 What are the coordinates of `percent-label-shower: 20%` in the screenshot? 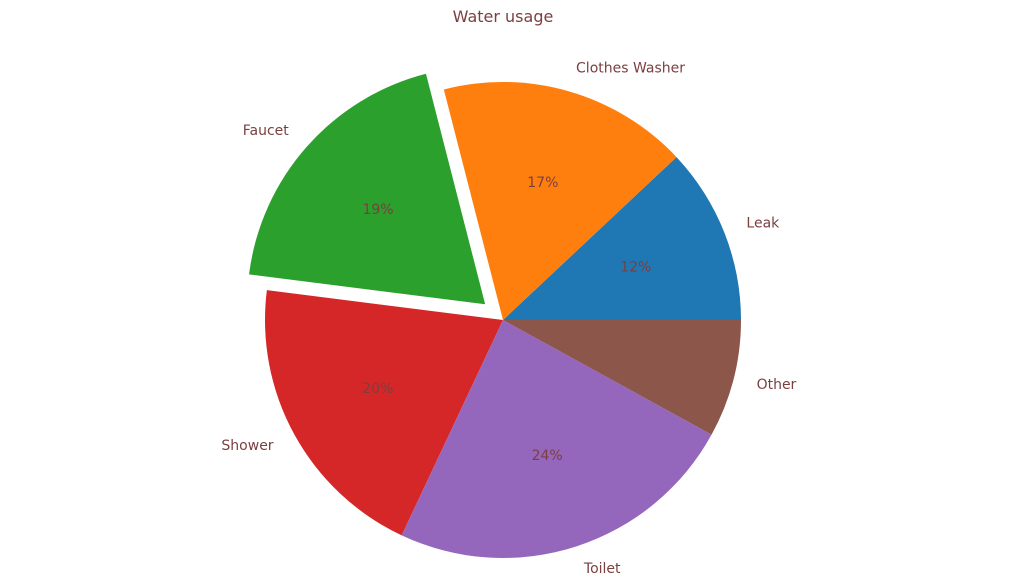 It's located at (377, 389).